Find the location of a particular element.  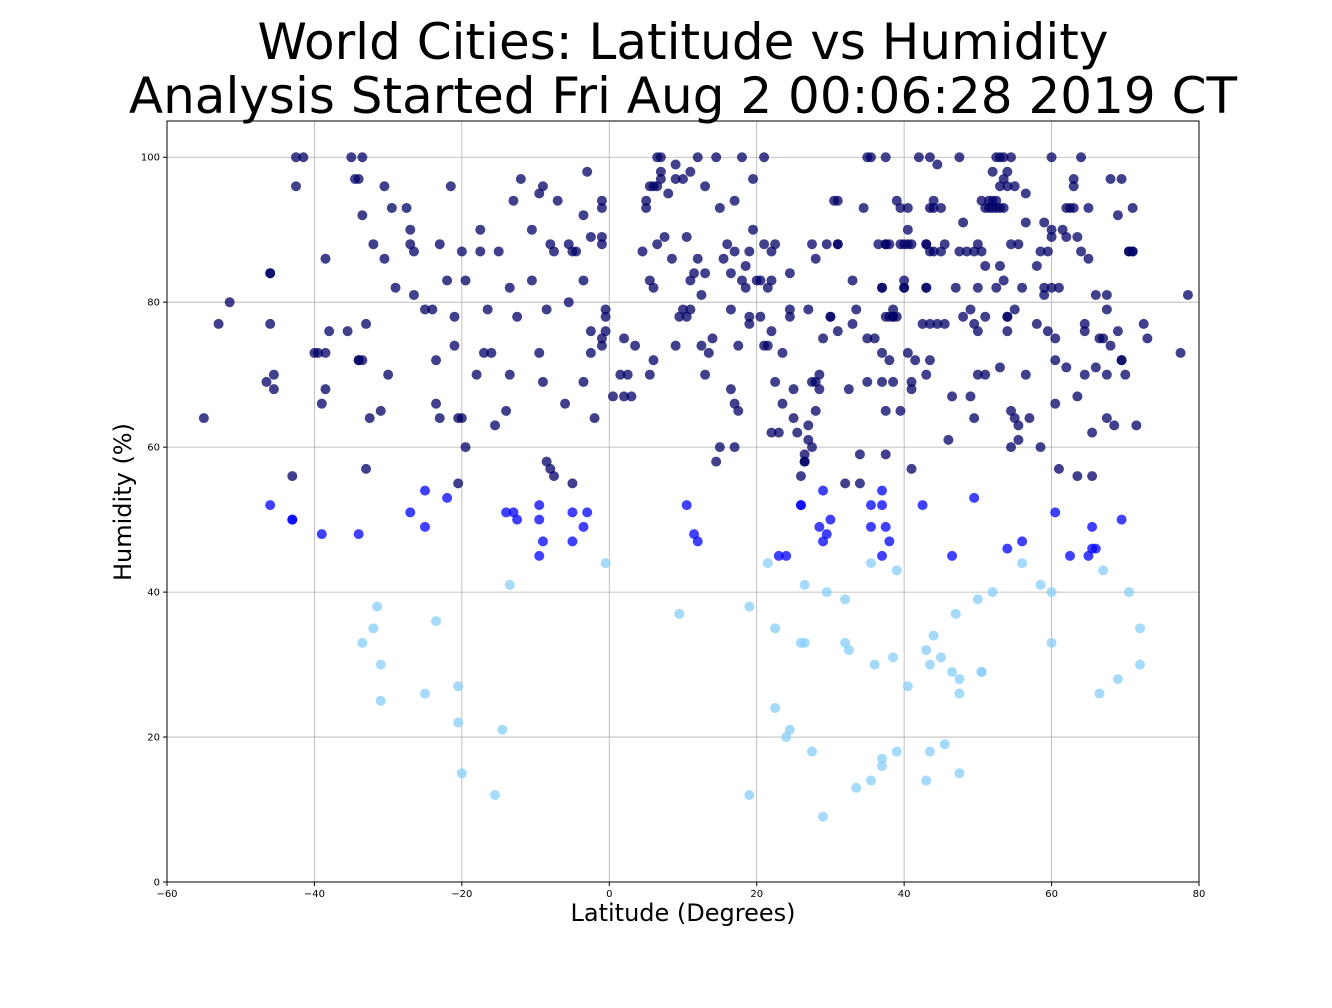

y-axis-label: Humidity (%) is located at coordinates (123, 502).